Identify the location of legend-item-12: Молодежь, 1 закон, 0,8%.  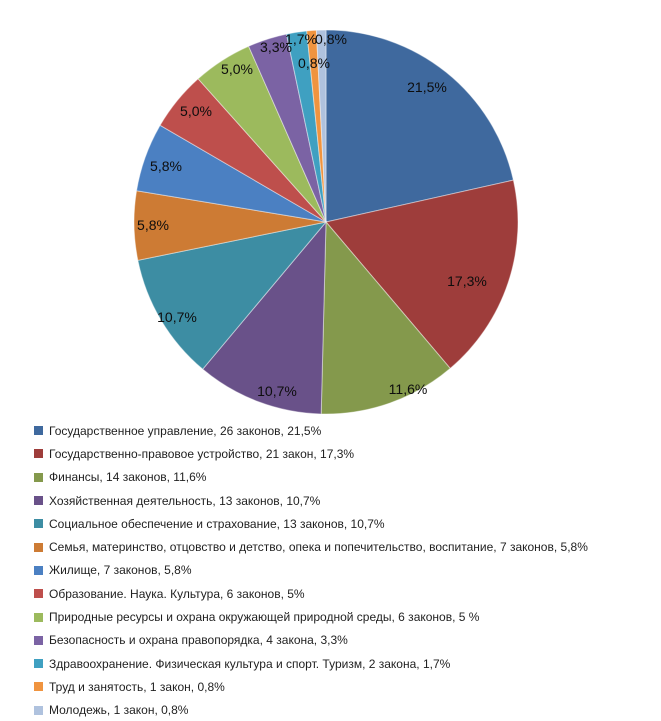
(311, 710).